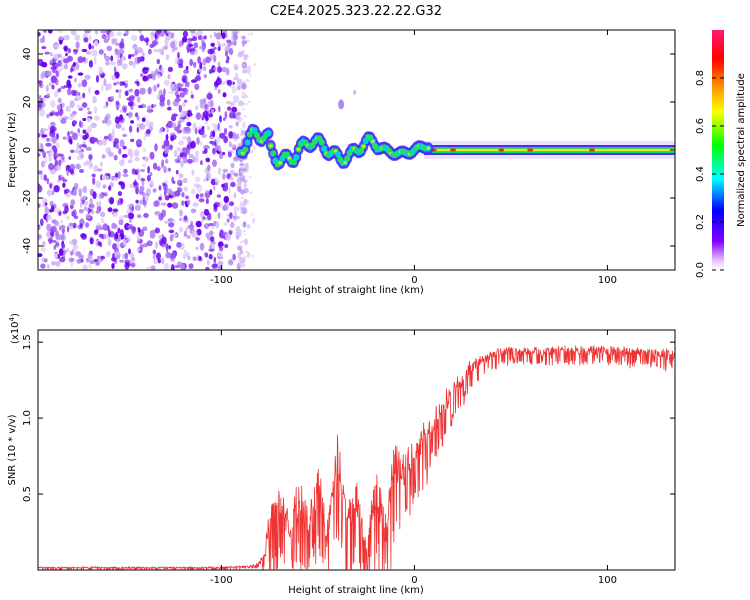 The width and height of the screenshot is (750, 600). Describe the element at coordinates (356, 11) in the screenshot. I see `chart-title: C2E4.2025.323.22.22.G32` at that location.